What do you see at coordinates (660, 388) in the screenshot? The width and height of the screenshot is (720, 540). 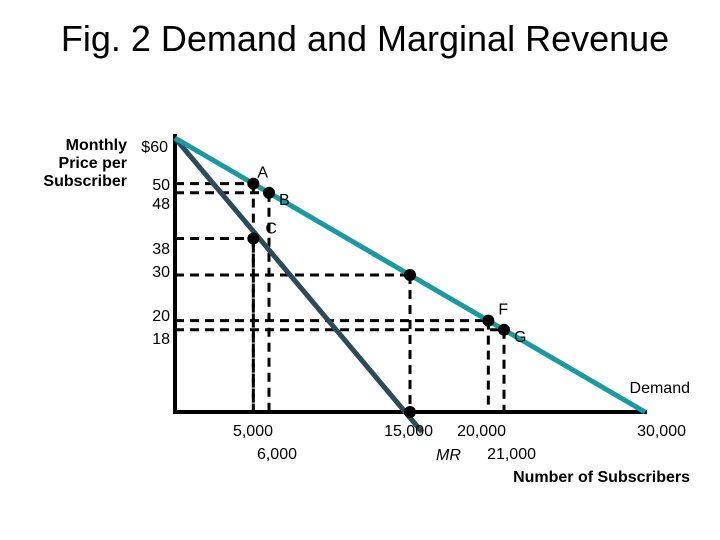 I see `demand-label: Demand` at bounding box center [660, 388].